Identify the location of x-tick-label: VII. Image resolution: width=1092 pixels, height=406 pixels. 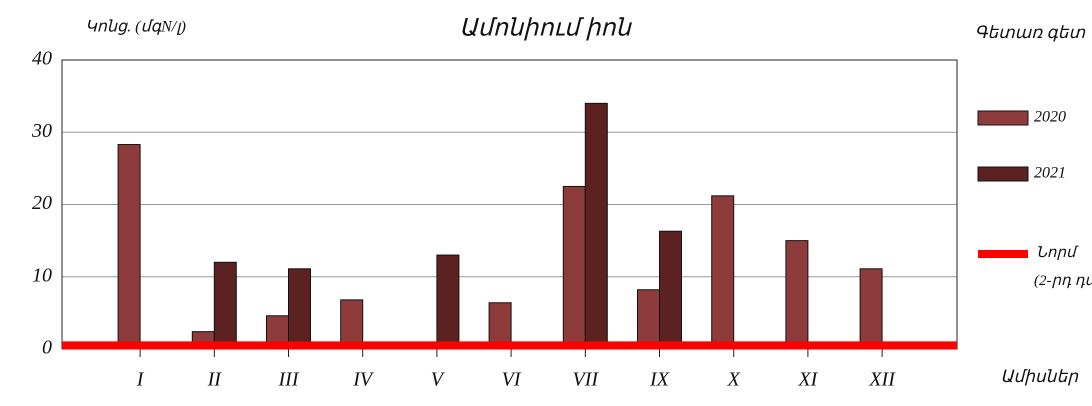
(586, 380).